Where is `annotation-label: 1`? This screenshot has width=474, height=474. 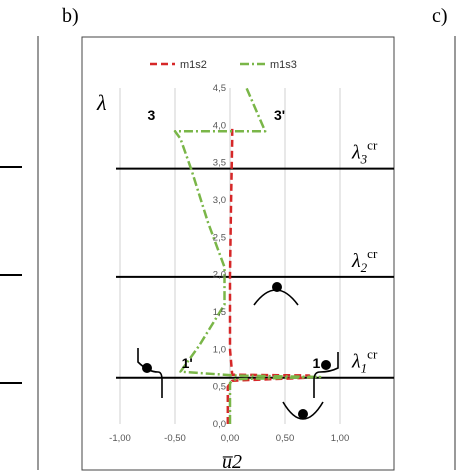 annotation-label: 1 is located at coordinates (317, 363).